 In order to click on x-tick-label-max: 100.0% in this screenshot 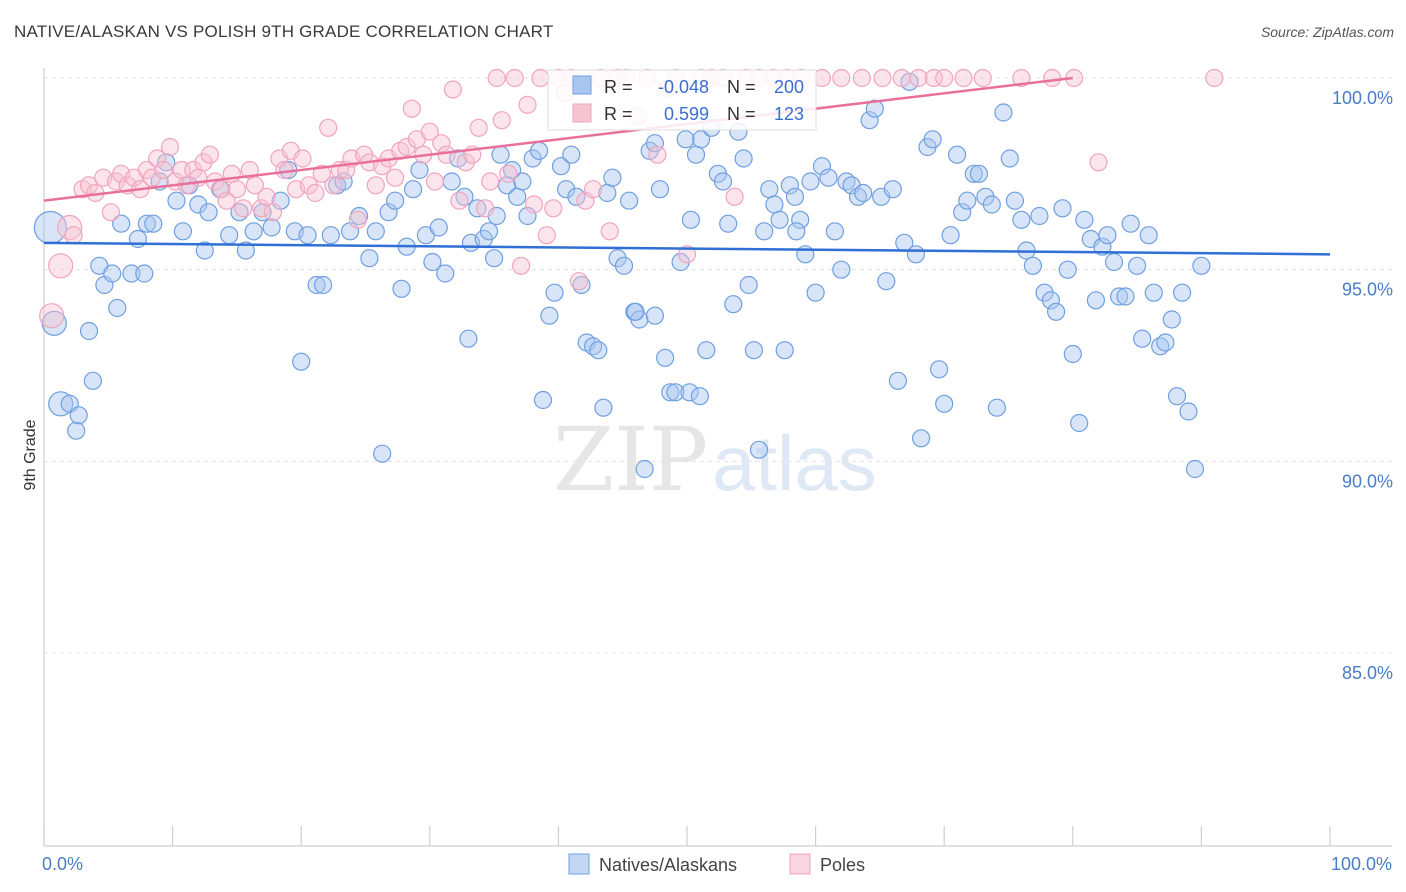, I will do `click(1361, 864)`.